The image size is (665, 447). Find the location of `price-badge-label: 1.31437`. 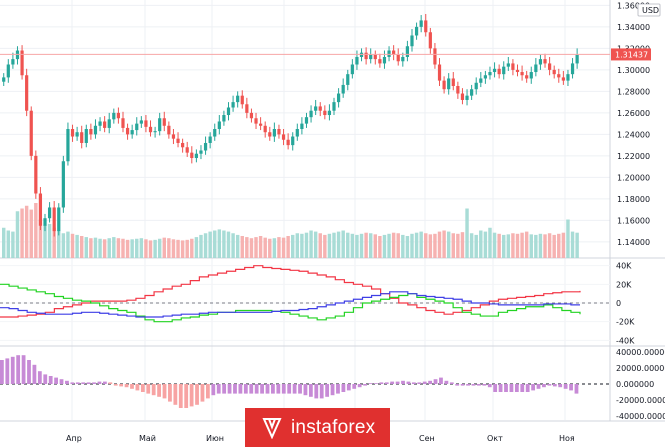

price-badge-label: 1.31437 is located at coordinates (631, 54).